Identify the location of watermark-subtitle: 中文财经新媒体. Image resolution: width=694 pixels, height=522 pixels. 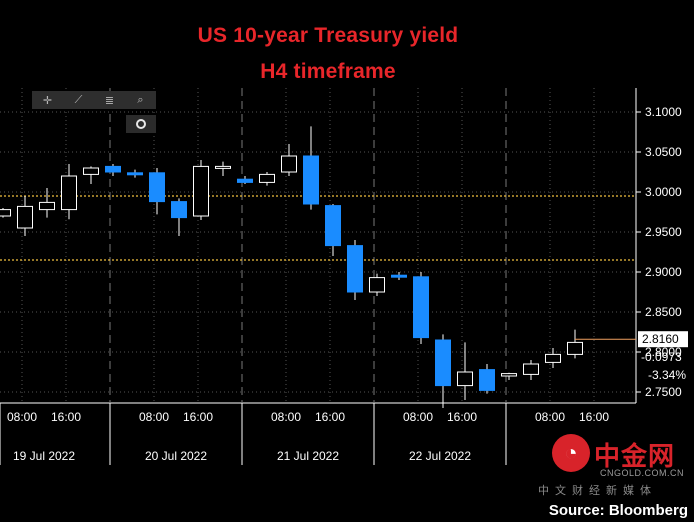
(597, 490).